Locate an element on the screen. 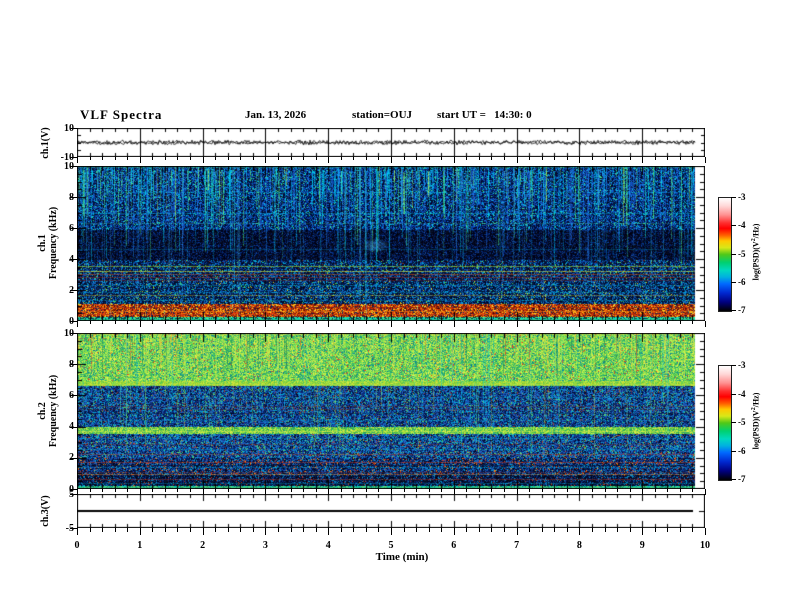 This screenshot has height=612, width=792. header-date: Jan. 13, 2026 is located at coordinates (276, 115).